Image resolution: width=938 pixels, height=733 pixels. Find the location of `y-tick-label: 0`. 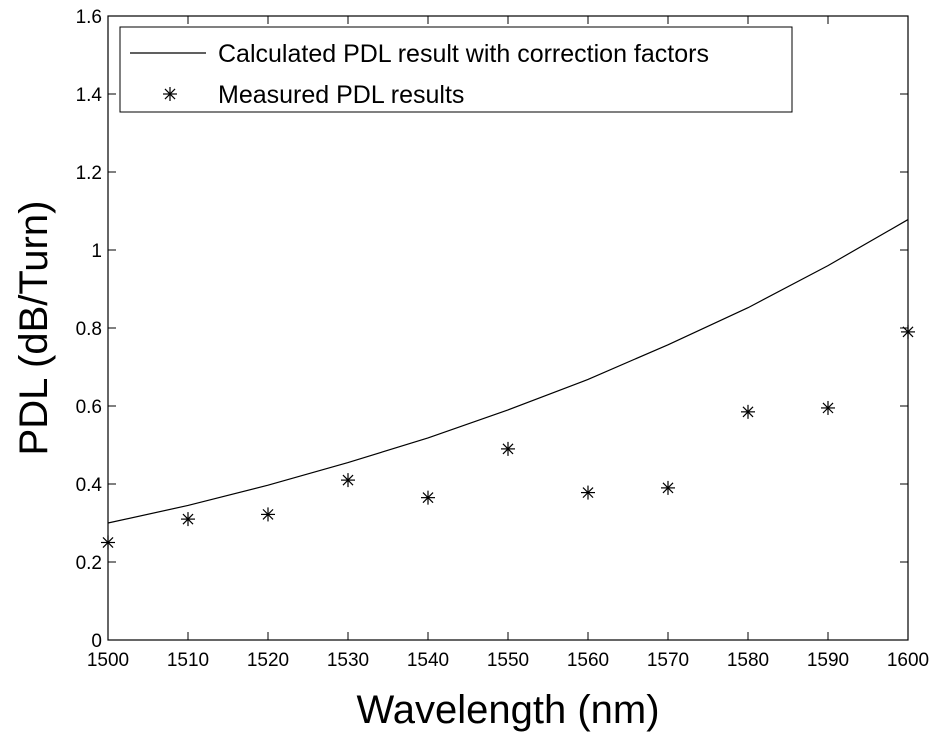

y-tick-label: 0 is located at coordinates (96, 641).